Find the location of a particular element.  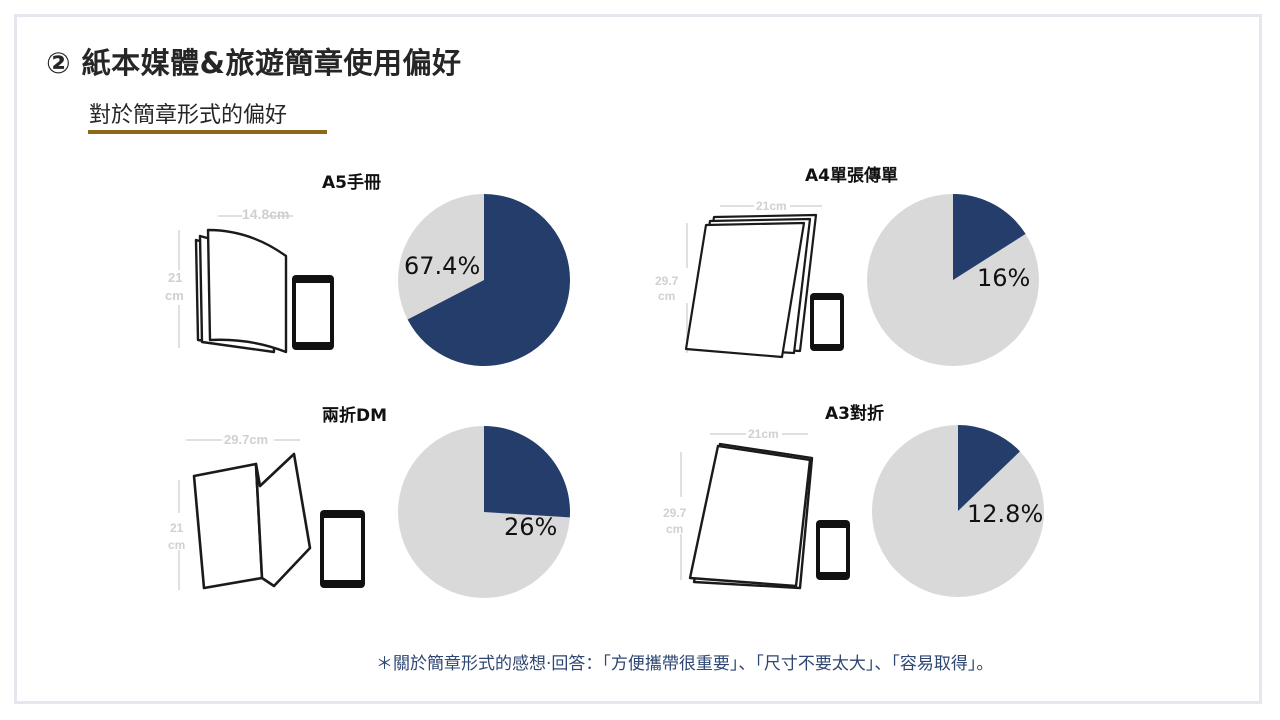

bifold-shape is located at coordinates (252, 521).